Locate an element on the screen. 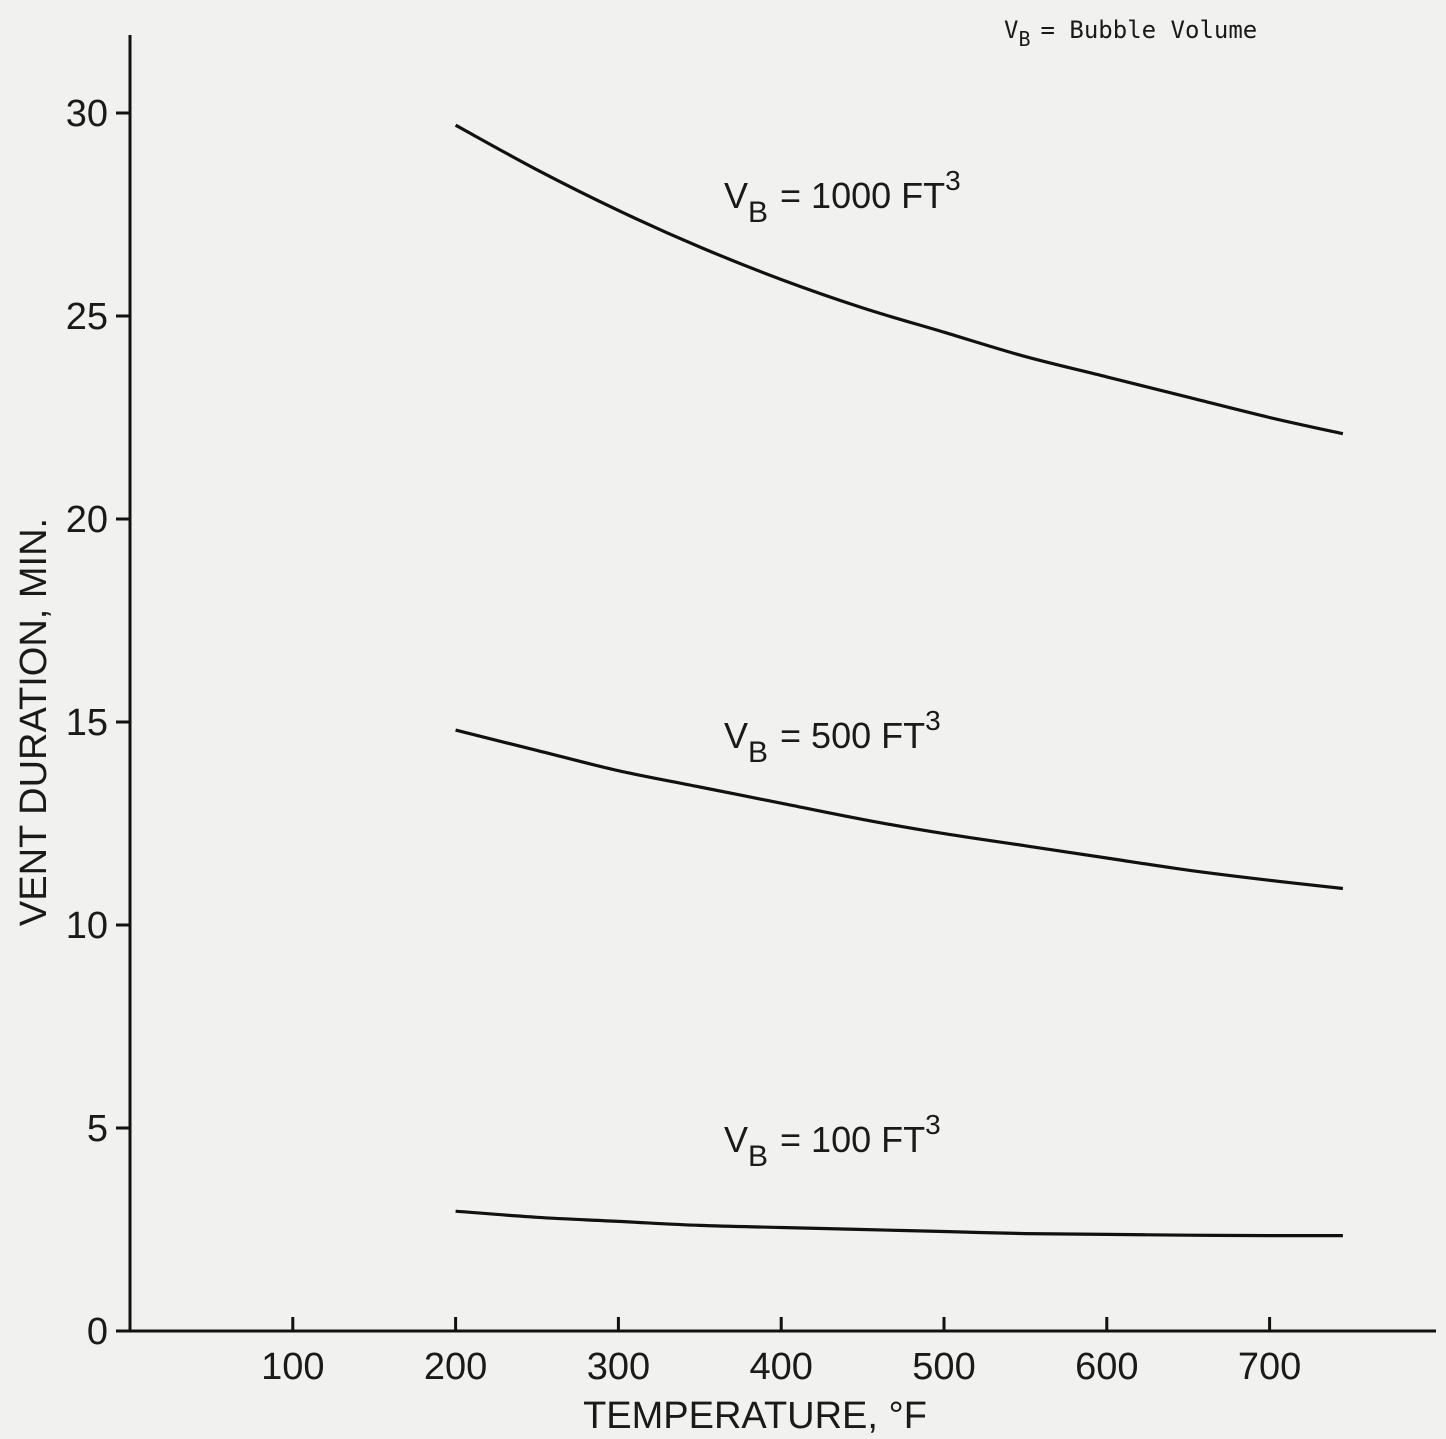  x-tick-label: 600 is located at coordinates (1106, 1367).